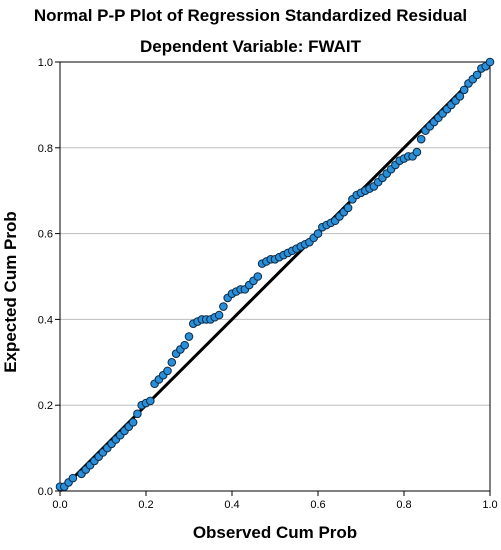 This screenshot has height=550, width=501. Describe the element at coordinates (45, 235) in the screenshot. I see `y-tick-label-3: 0.6` at that location.